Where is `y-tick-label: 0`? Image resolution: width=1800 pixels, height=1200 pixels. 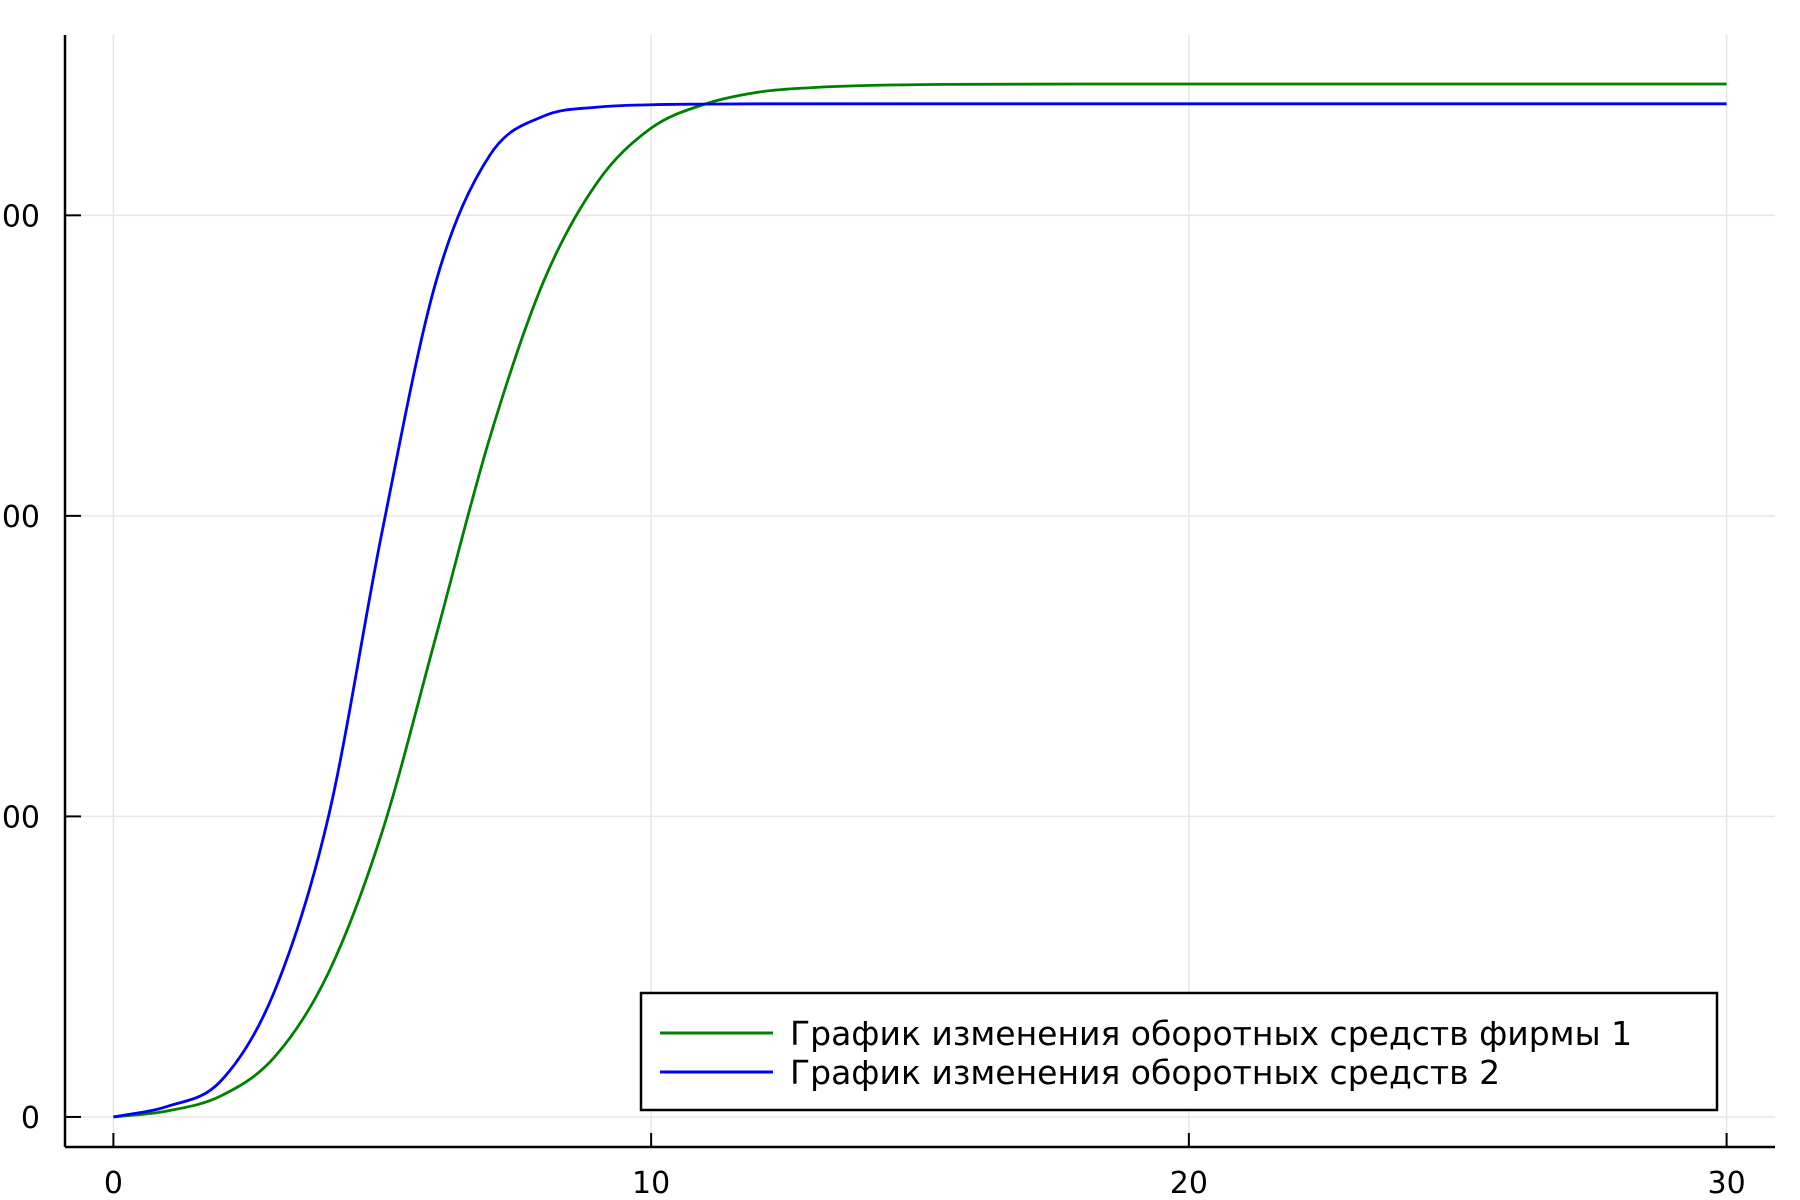
y-tick-label: 0 is located at coordinates (30, 1118).